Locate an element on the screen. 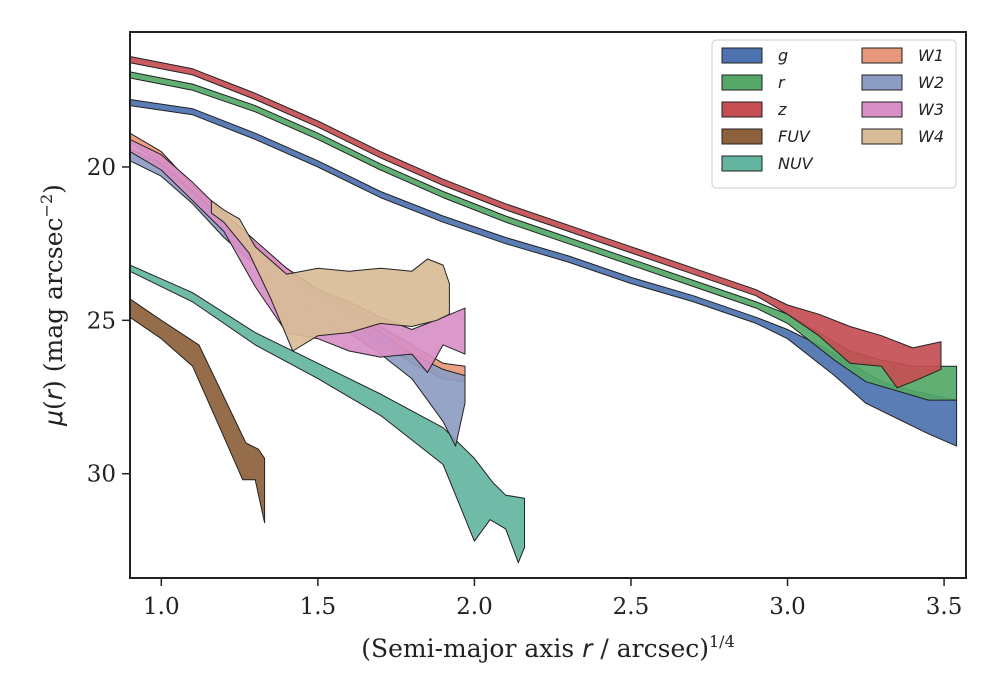 The height and width of the screenshot is (700, 1000). legend-swatch-w1 is located at coordinates (882, 55).